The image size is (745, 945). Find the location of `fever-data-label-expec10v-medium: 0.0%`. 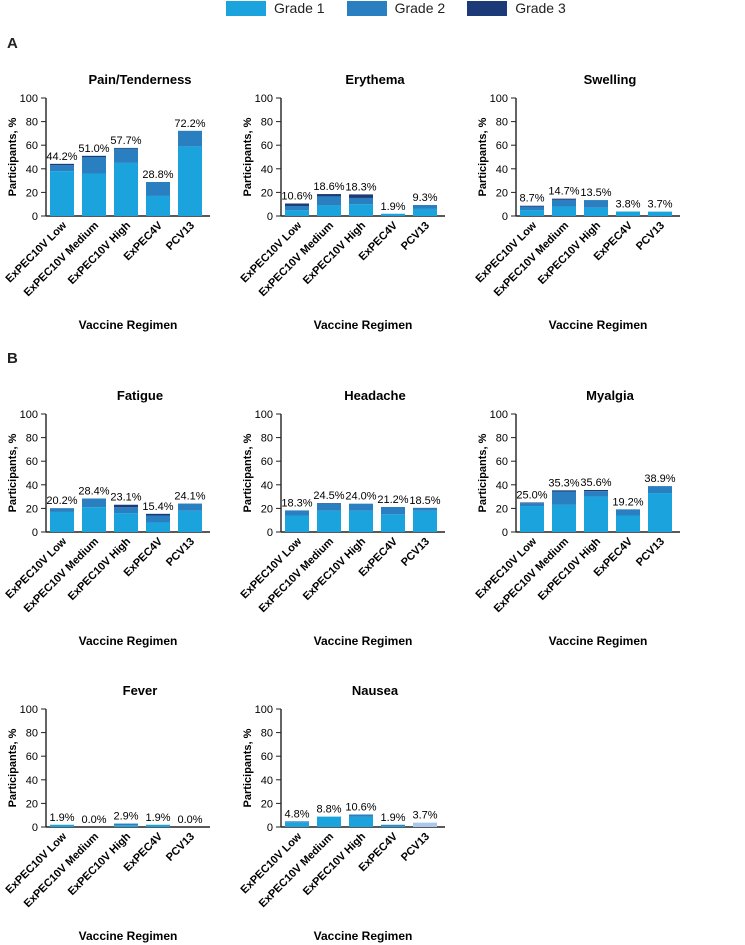

fever-data-label-expec10v-medium: 0.0% is located at coordinates (93, 820).